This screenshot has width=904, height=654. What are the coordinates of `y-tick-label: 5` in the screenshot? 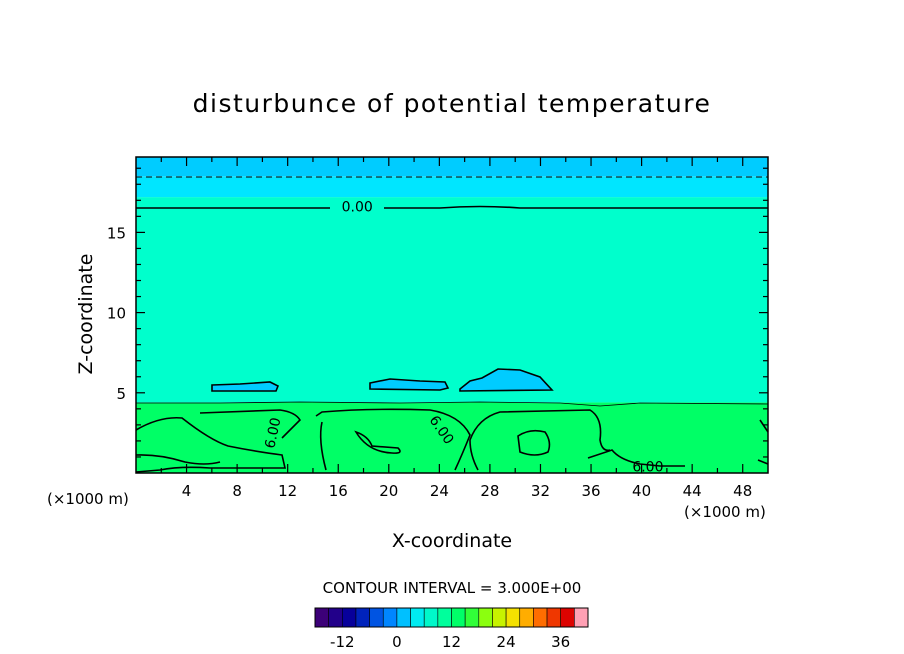 It's located at (121, 394).